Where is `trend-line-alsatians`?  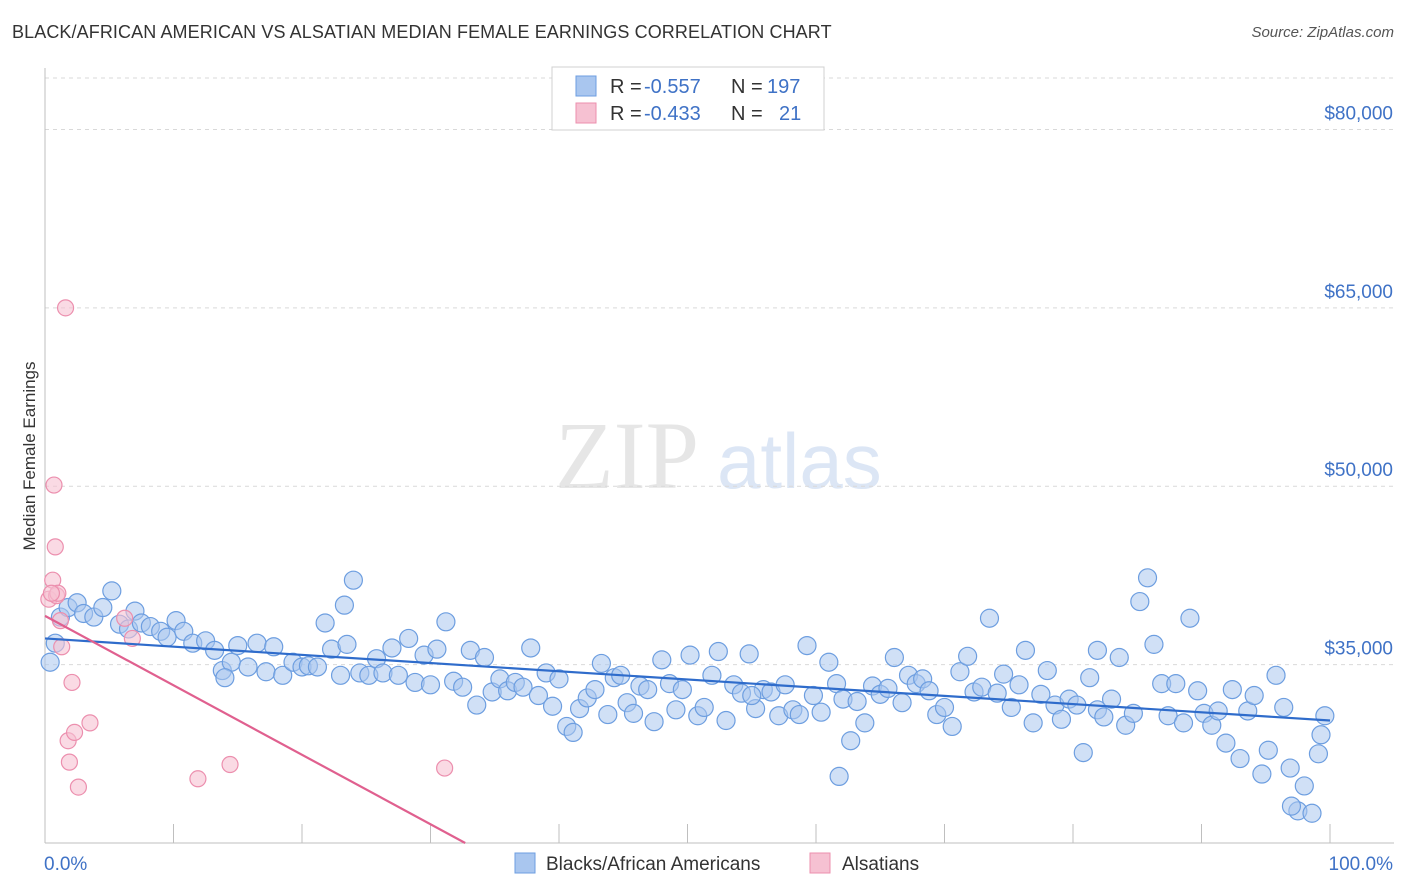 trend-line-alsatians is located at coordinates (255, 729).